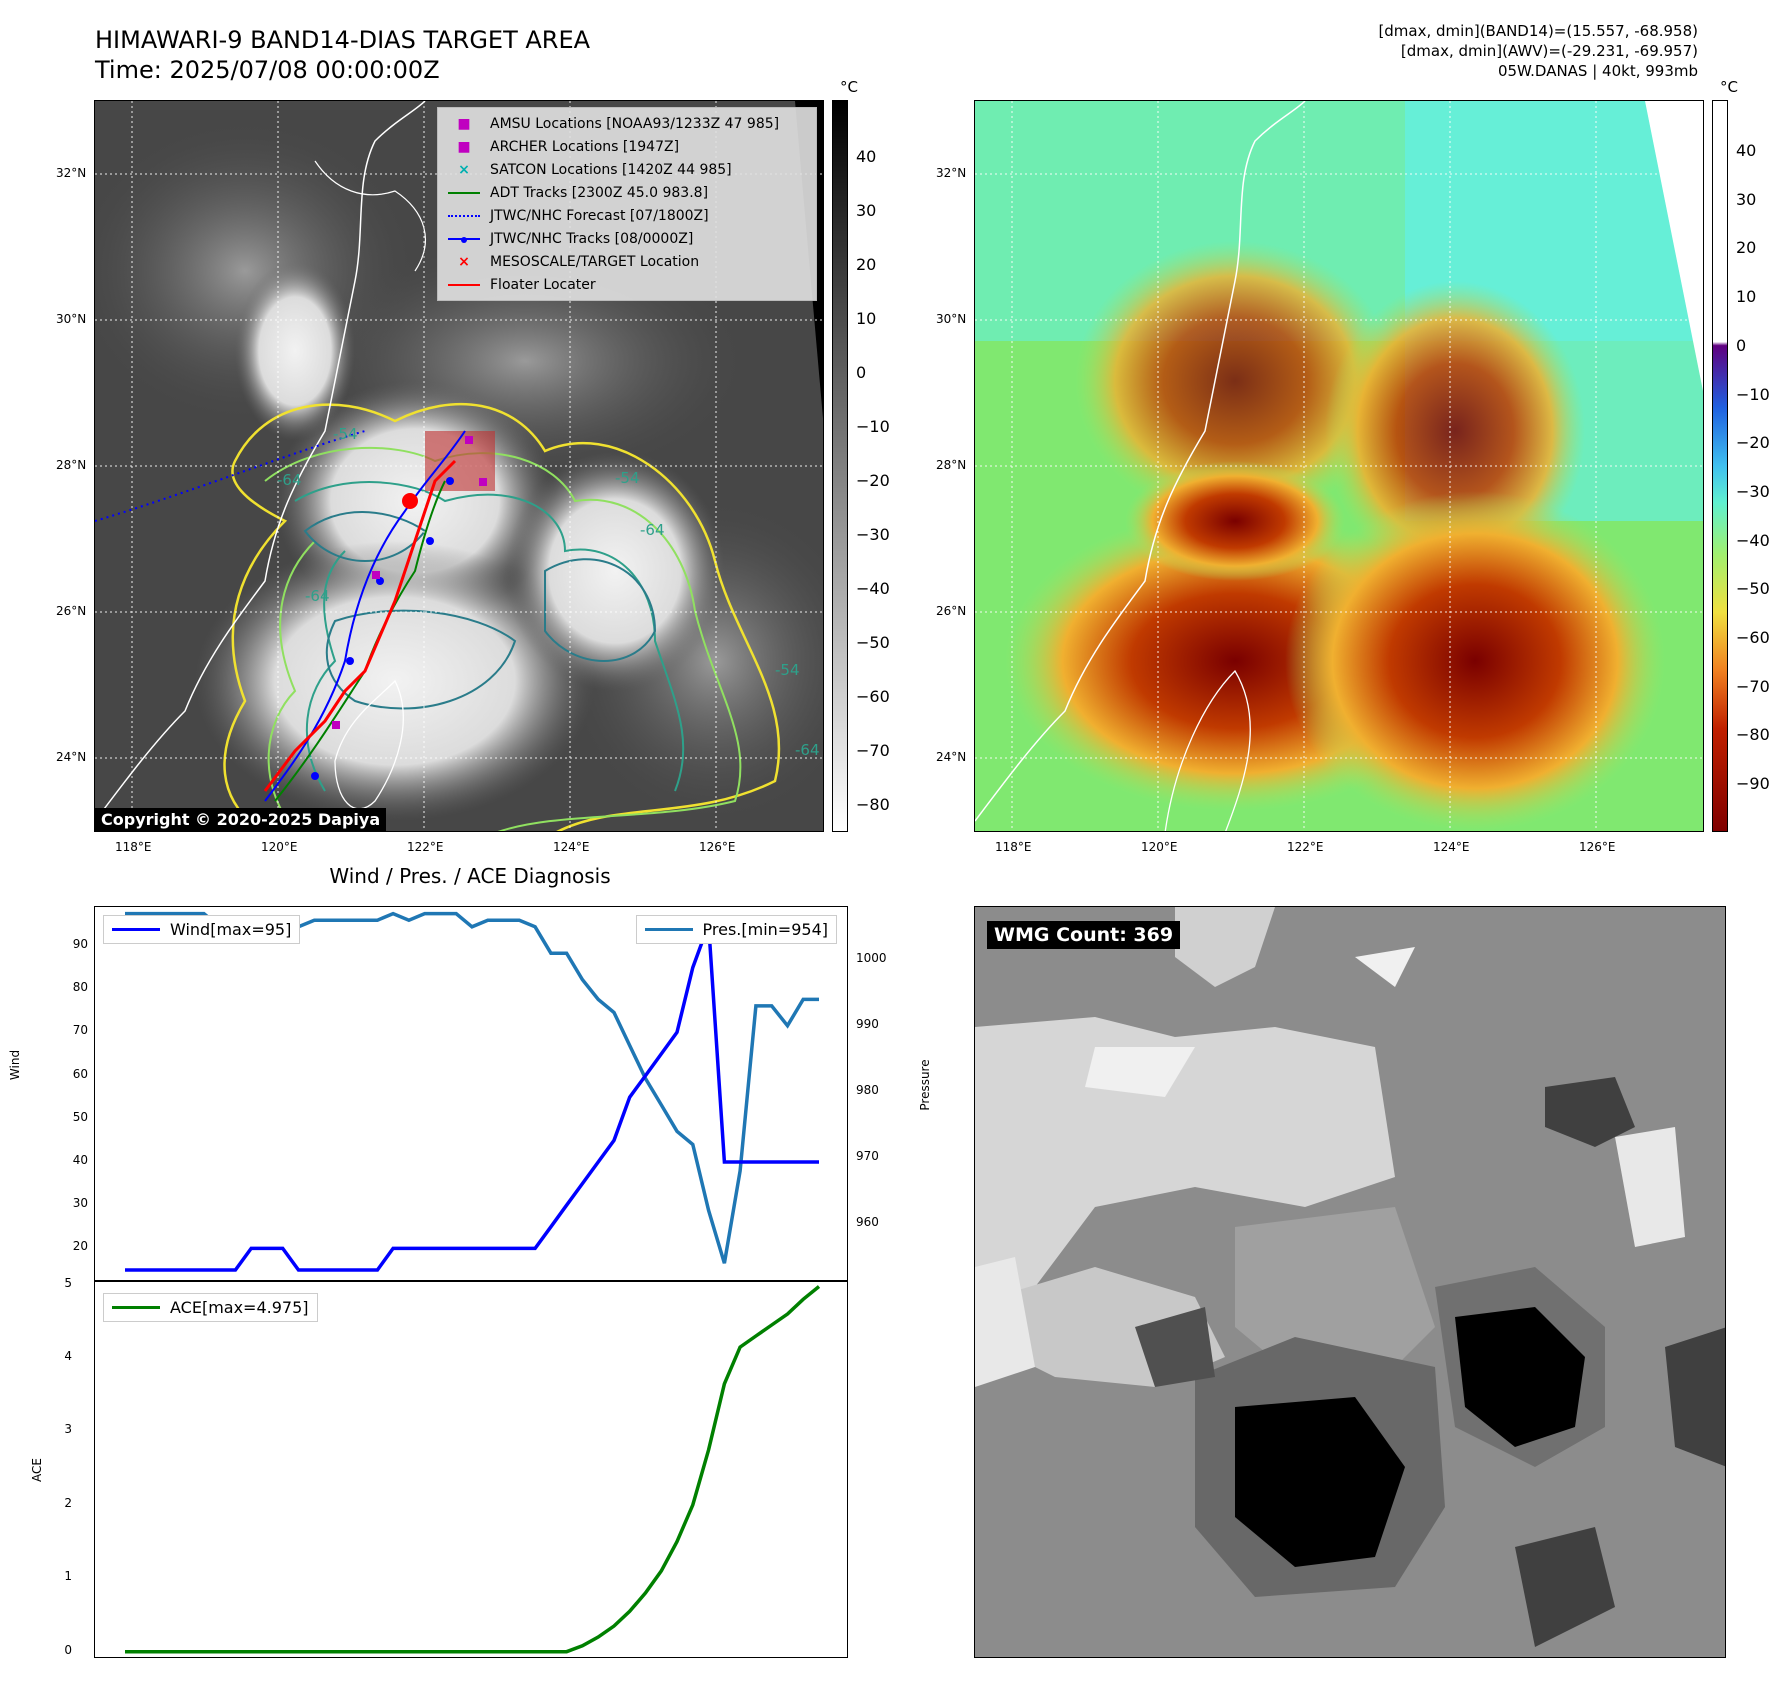 The height and width of the screenshot is (1690, 1788). I want to click on ace-svg, so click(473, 1469).